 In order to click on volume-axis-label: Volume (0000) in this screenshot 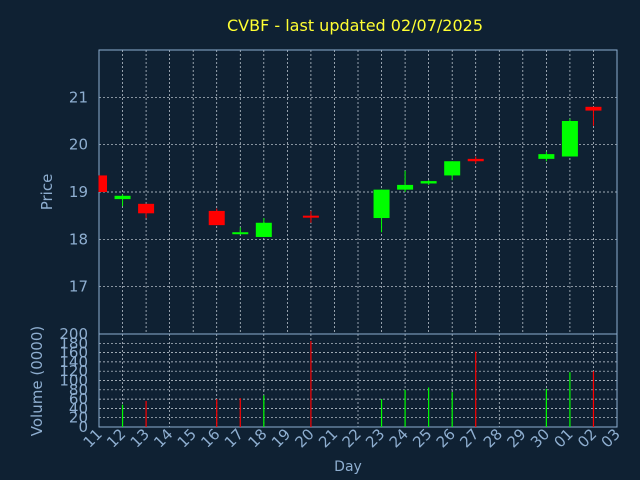, I will do `click(37, 381)`.